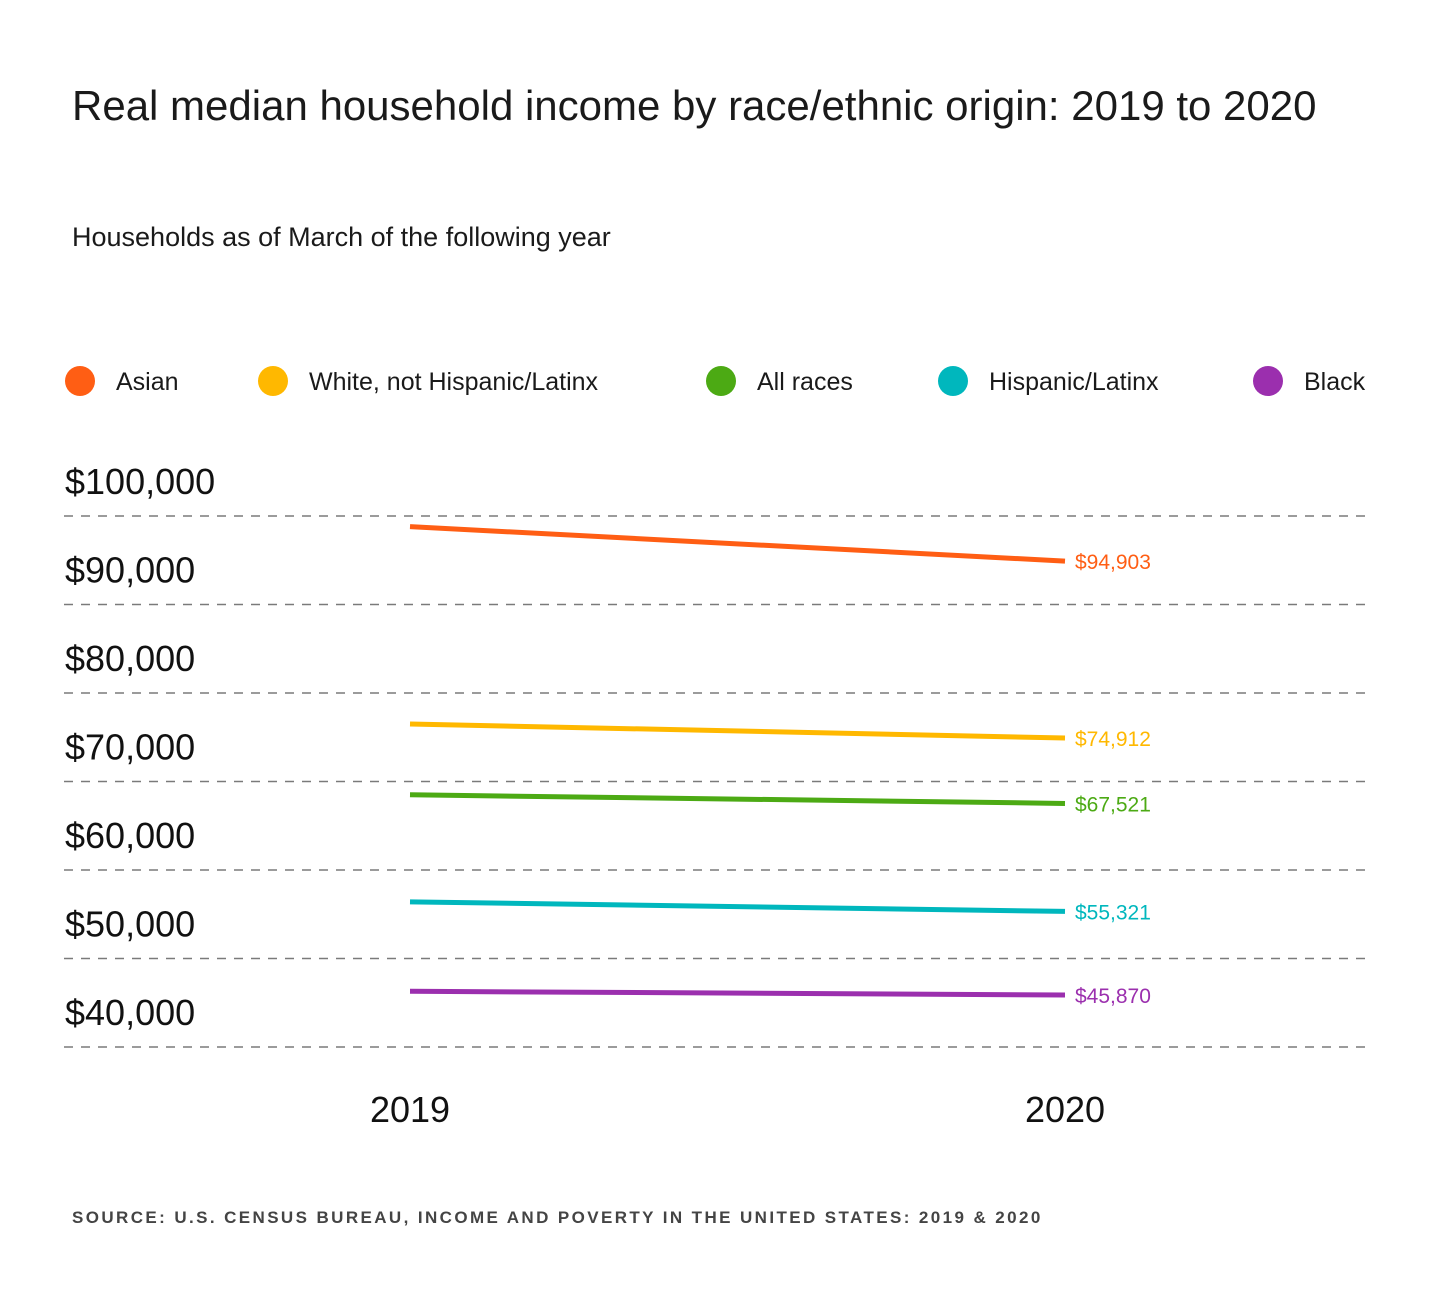 This screenshot has height=1316, width=1440. I want to click on series-line-all-races, so click(737, 799).